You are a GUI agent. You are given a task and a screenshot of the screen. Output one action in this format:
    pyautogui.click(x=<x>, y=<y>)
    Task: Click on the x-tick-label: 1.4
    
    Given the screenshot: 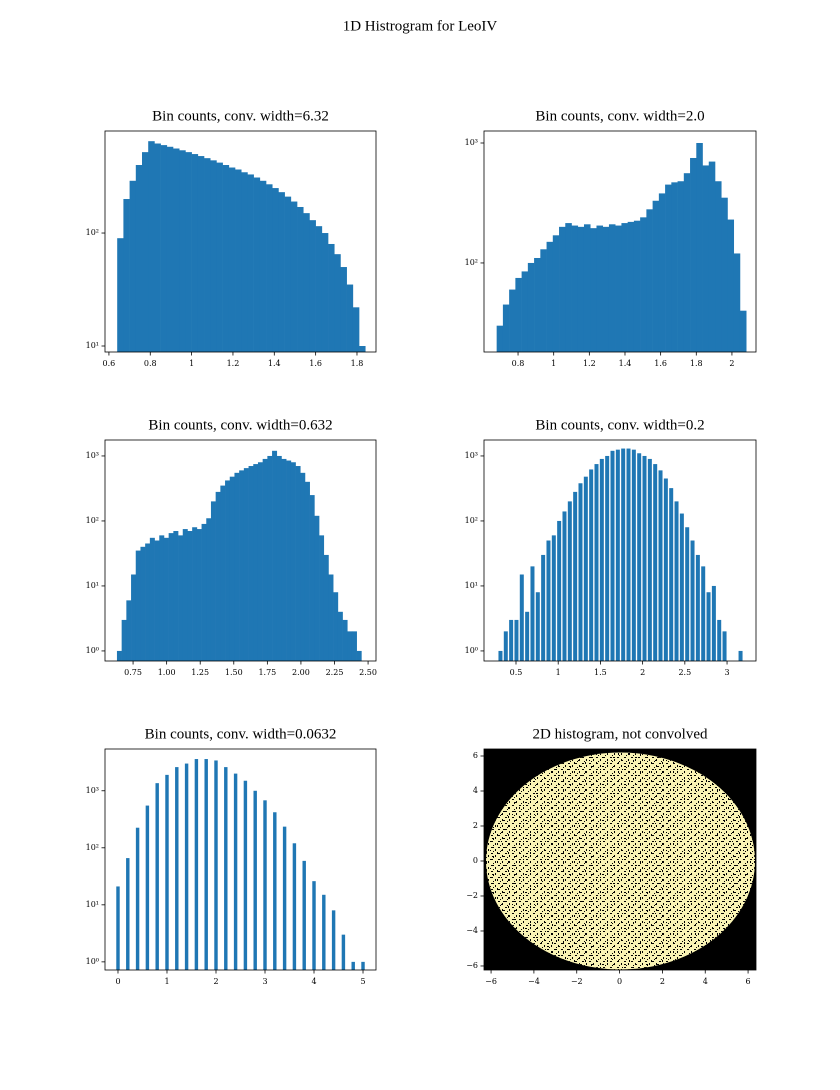 What is the action you would take?
    pyautogui.click(x=625, y=363)
    